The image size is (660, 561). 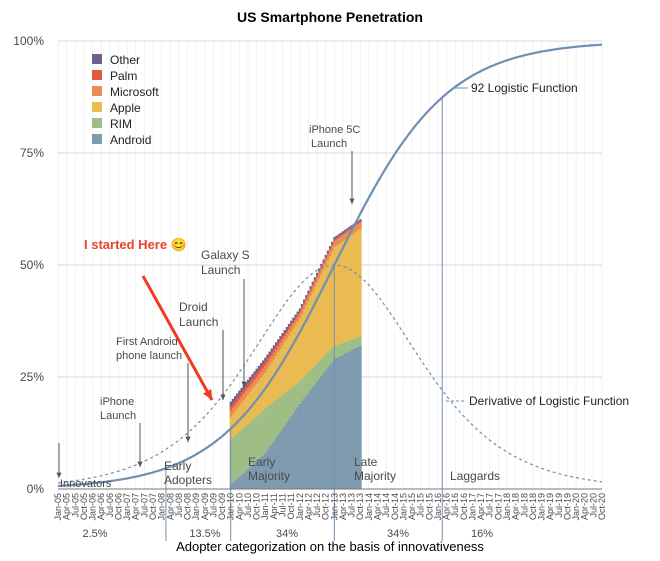 What do you see at coordinates (516, 506) in the screenshot?
I see `x-tick-label: Apr-18` at bounding box center [516, 506].